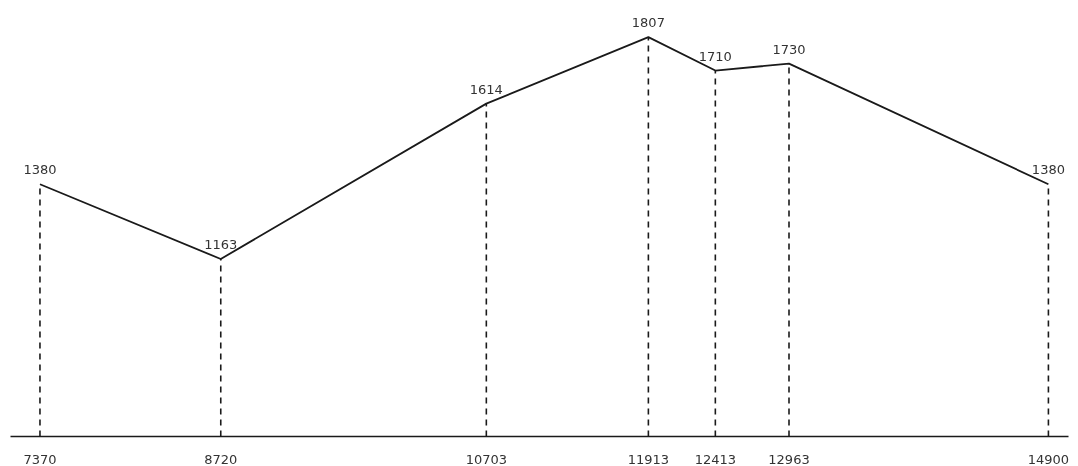 This screenshot has height=466, width=1078. What do you see at coordinates (648, 458) in the screenshot?
I see `x-tick-label: 11913` at bounding box center [648, 458].